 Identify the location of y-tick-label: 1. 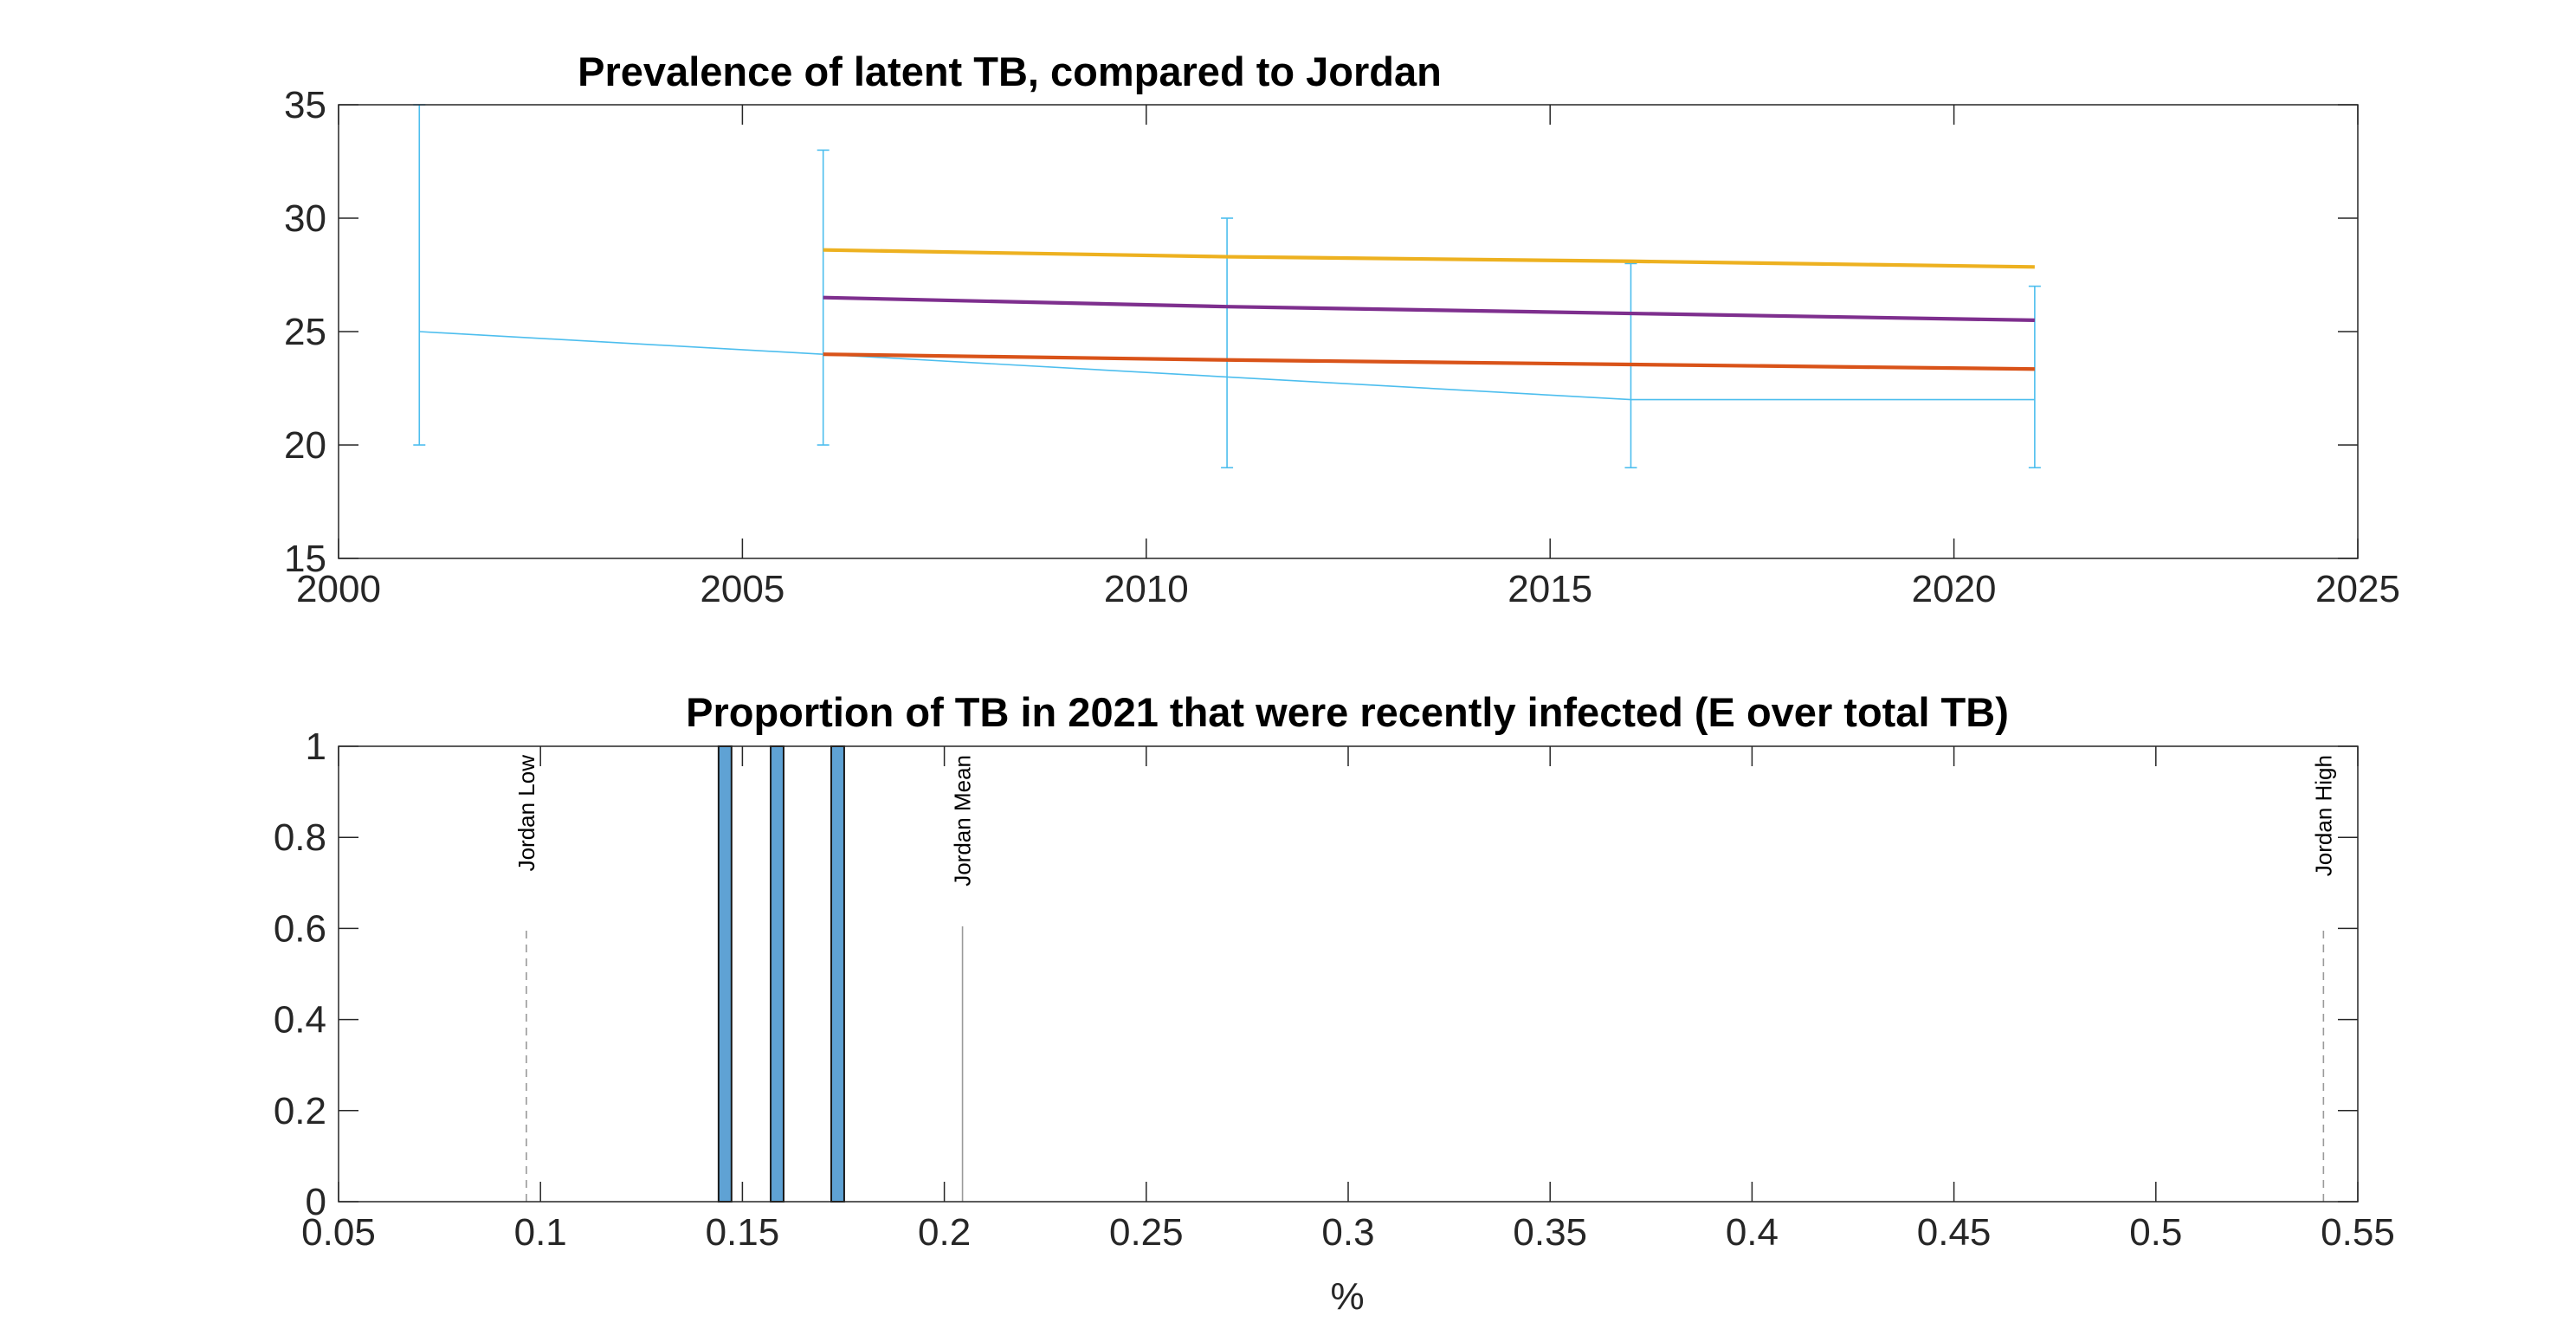
(316, 747).